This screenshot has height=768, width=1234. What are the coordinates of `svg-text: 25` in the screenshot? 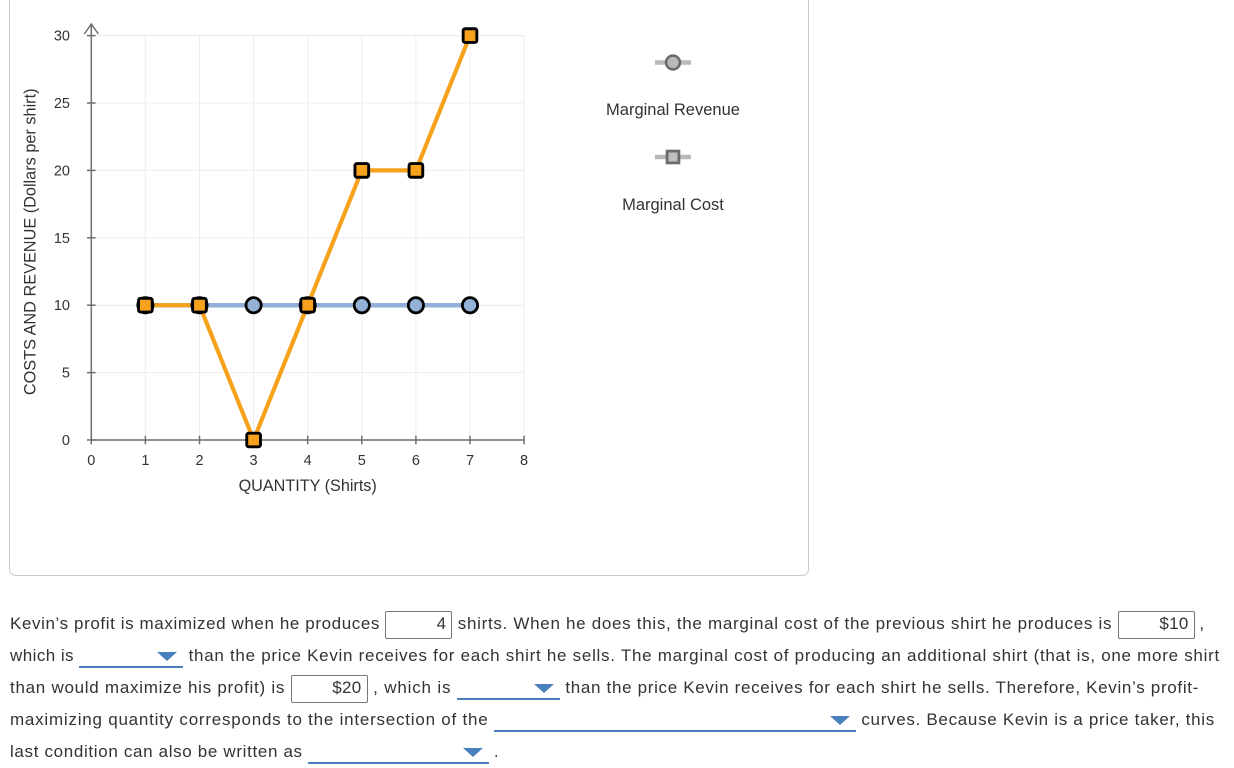 It's located at (62, 104).